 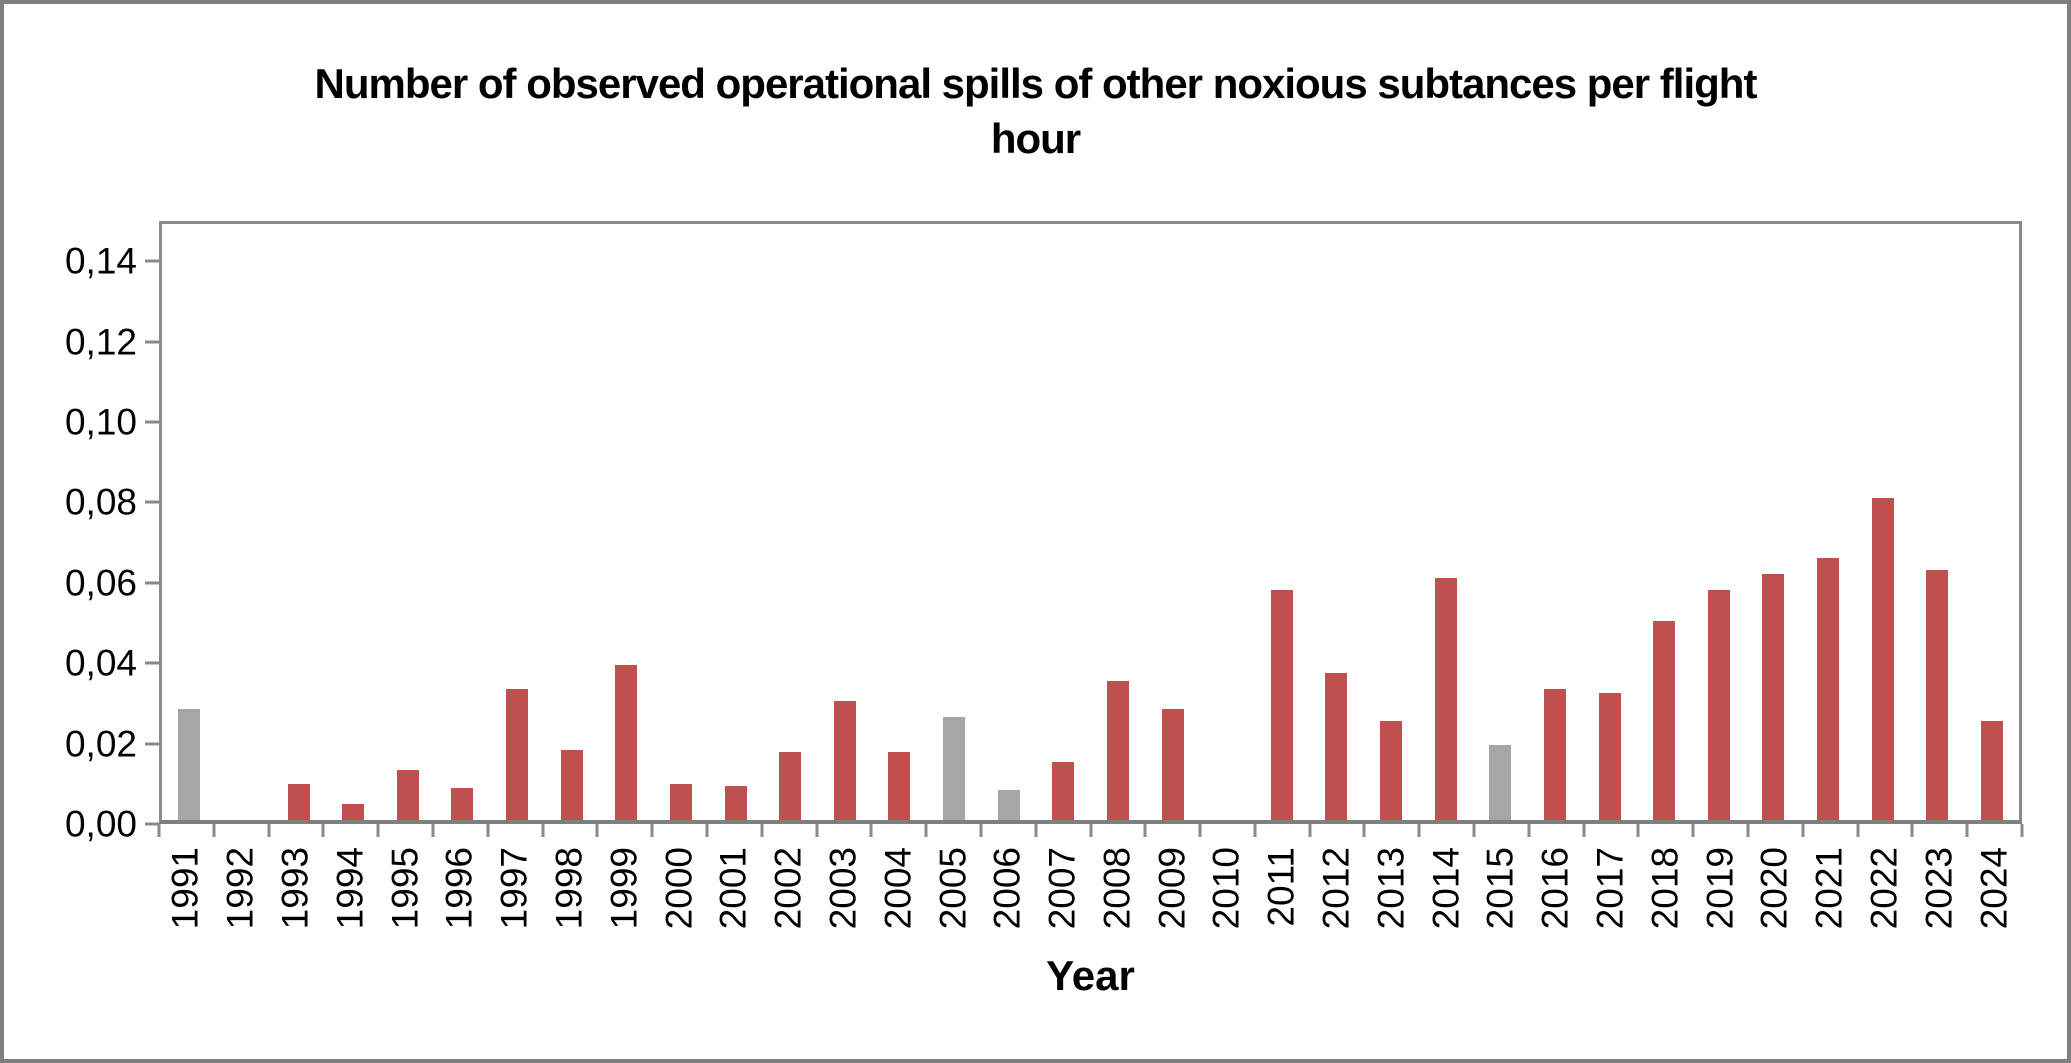 What do you see at coordinates (788, 888) in the screenshot?
I see `x-tick-label-slot-2002: 2002` at bounding box center [788, 888].